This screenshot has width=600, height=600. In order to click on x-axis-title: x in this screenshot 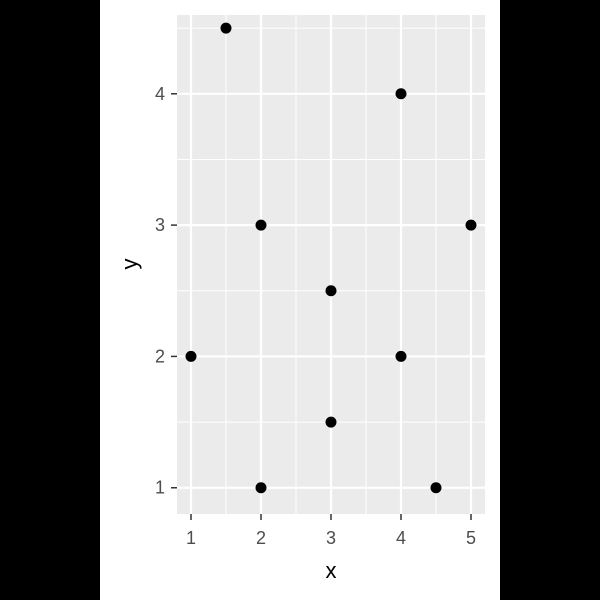, I will do `click(331, 570)`.